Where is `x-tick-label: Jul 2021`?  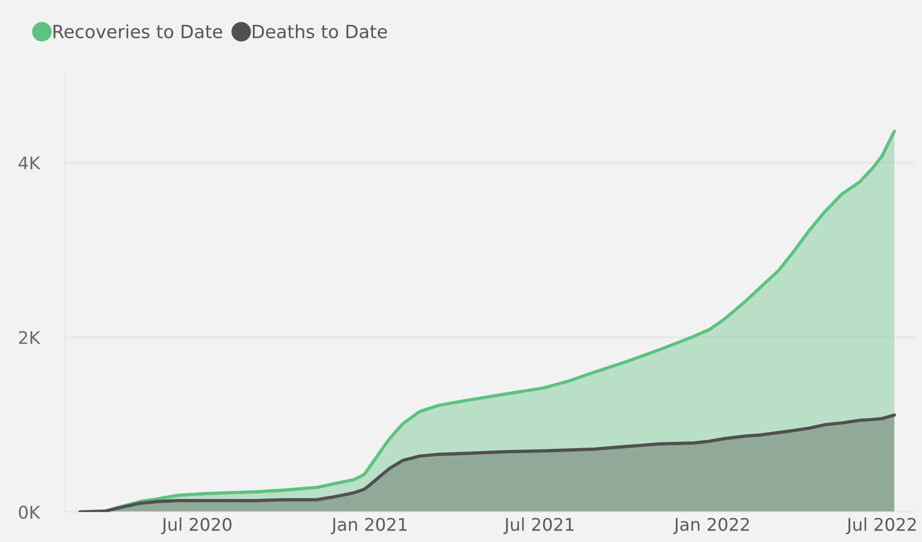 x-tick-label: Jul 2021 is located at coordinates (539, 526).